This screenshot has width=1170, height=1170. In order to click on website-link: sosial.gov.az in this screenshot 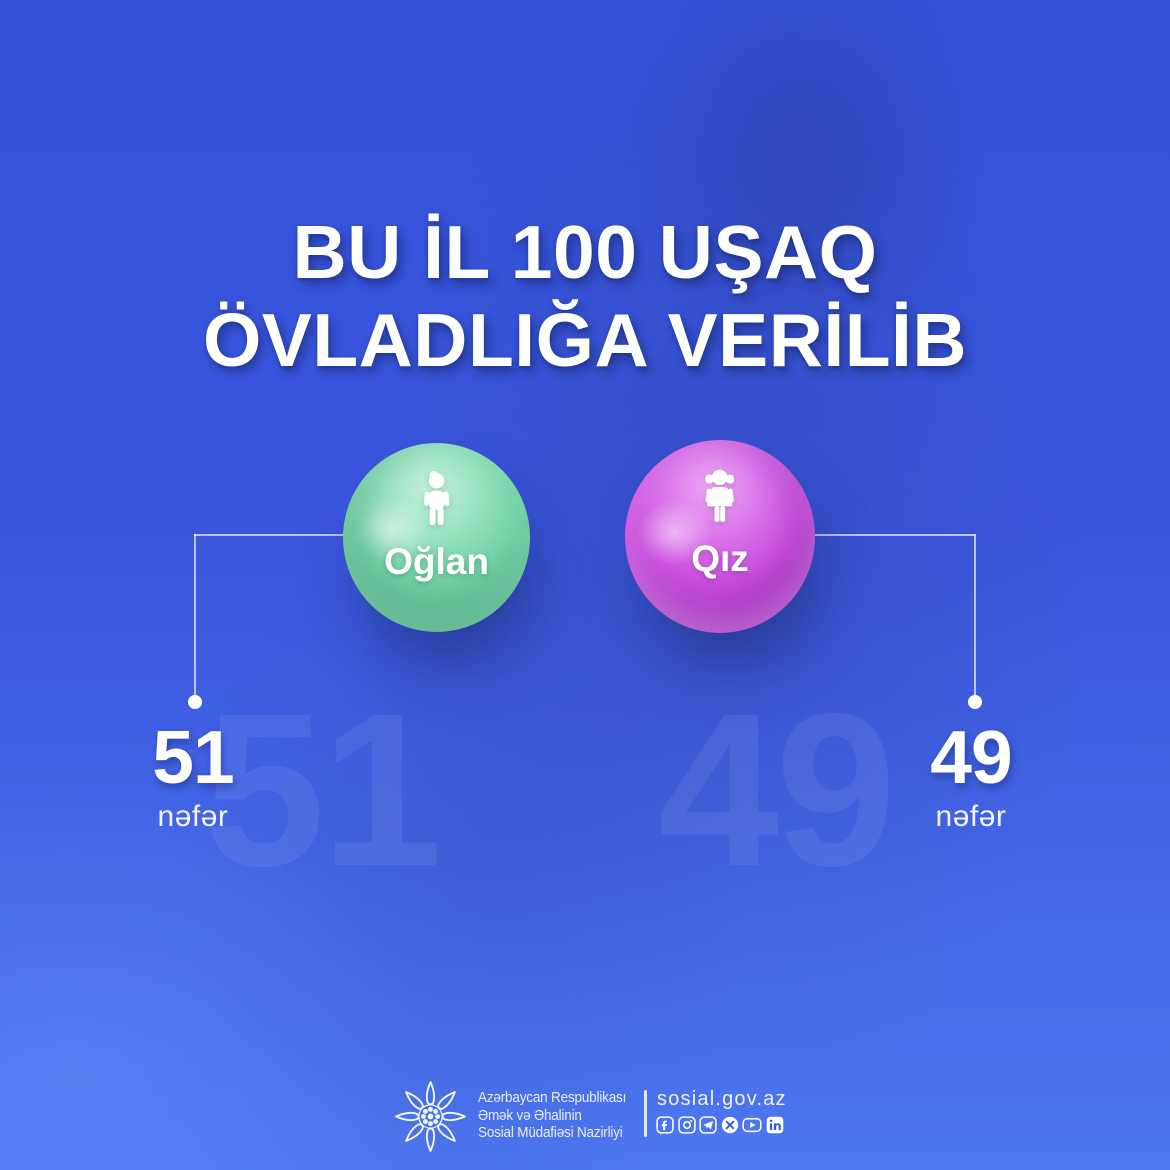, I will do `click(722, 1099)`.